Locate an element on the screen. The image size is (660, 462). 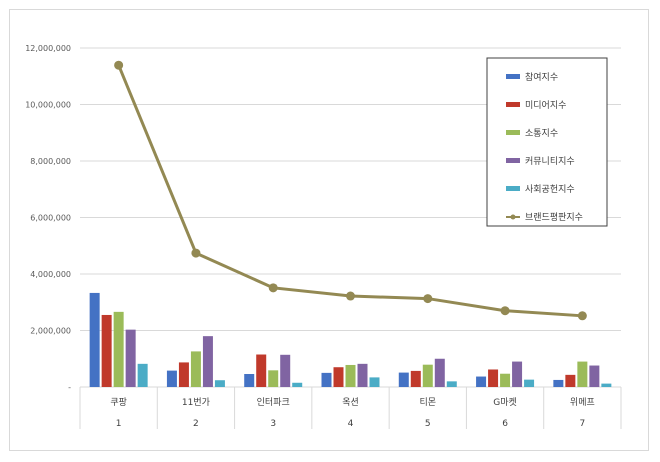
category-rank-label: 2 is located at coordinates (196, 424).